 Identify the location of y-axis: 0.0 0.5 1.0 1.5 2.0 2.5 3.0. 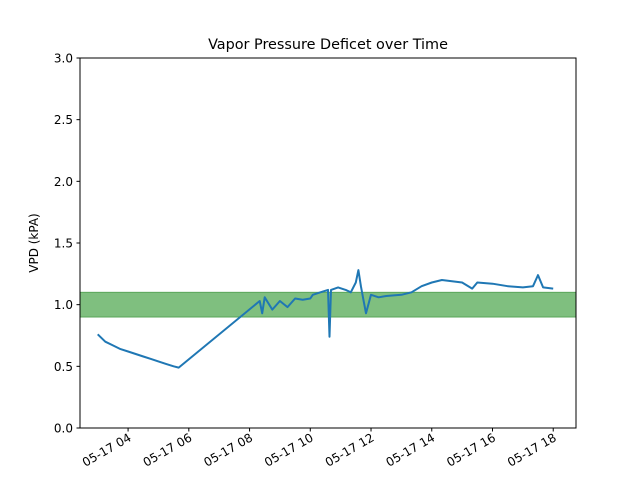
(67, 244).